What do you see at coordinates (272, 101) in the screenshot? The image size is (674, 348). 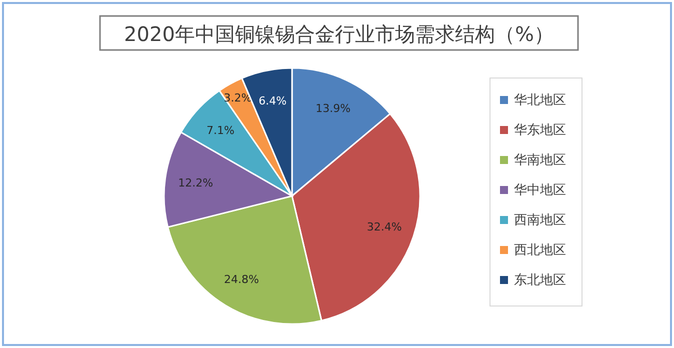 I see `data-label: 6.4%` at bounding box center [272, 101].